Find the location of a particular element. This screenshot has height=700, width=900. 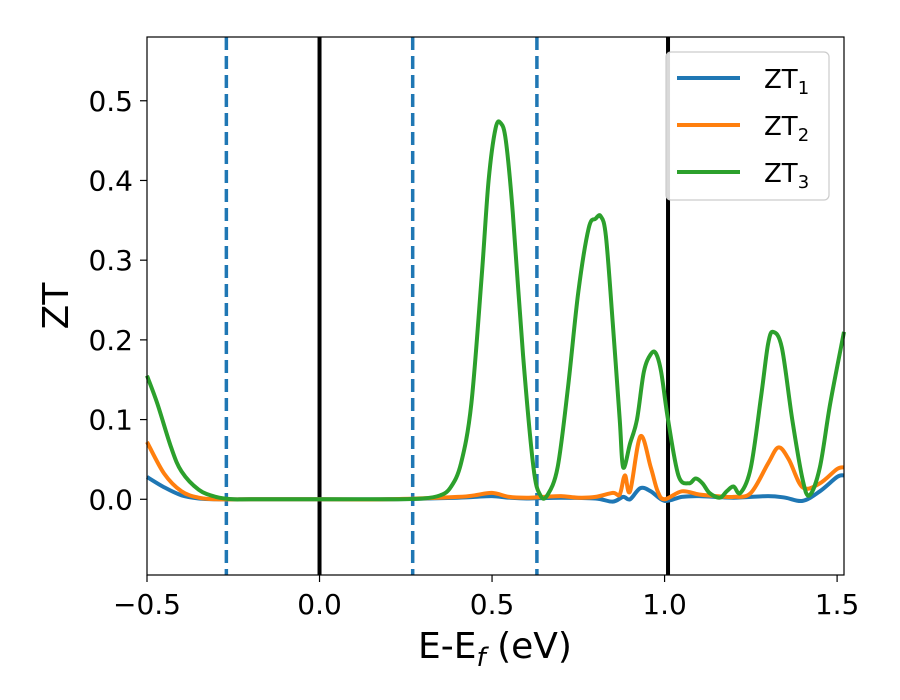

legend-box is located at coordinates (747, 126).